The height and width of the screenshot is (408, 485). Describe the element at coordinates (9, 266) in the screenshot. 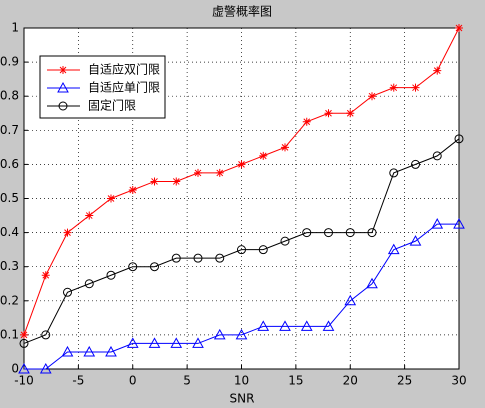

I see `y-tick-label: 0.3` at that location.